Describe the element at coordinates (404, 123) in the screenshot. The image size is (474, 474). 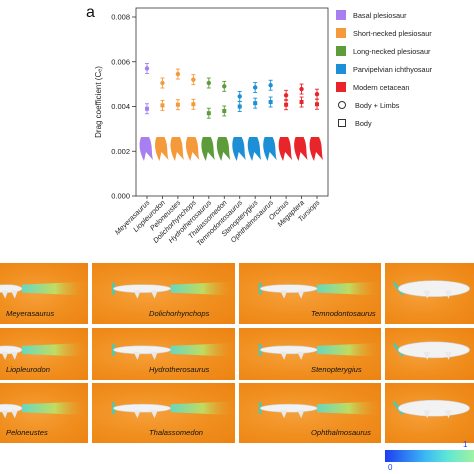
I see `legend-marker-item: Body` at that location.